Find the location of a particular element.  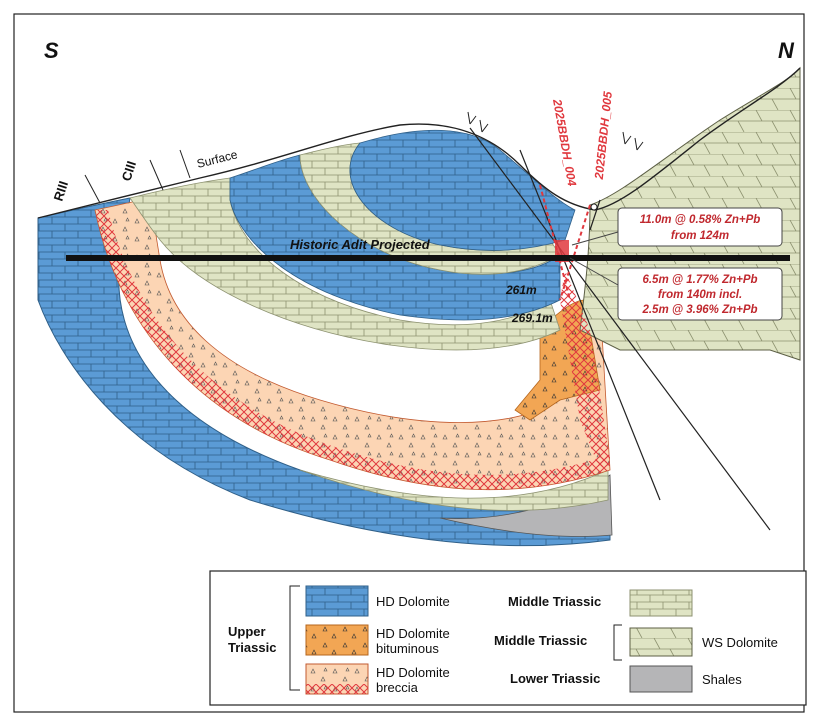

drillhole-label-005: 2025BBDH_005 is located at coordinates (603, 136).